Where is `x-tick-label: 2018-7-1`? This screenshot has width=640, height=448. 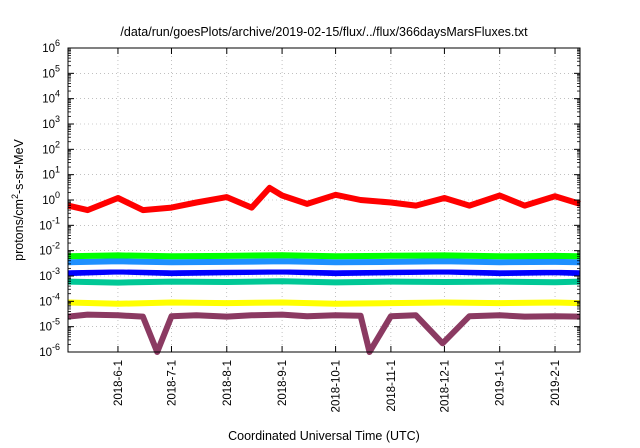 x-tick-label: 2018-7-1 is located at coordinates (172, 383).